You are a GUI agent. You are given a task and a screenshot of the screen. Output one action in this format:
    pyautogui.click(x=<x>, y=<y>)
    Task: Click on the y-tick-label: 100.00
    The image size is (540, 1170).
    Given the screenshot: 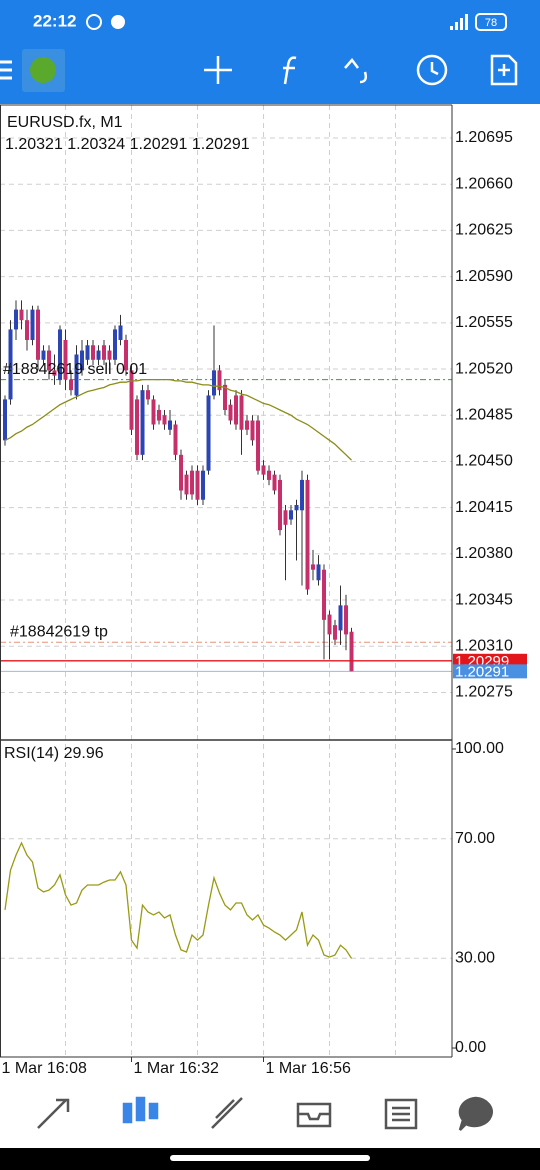 What is the action you would take?
    pyautogui.click(x=479, y=748)
    